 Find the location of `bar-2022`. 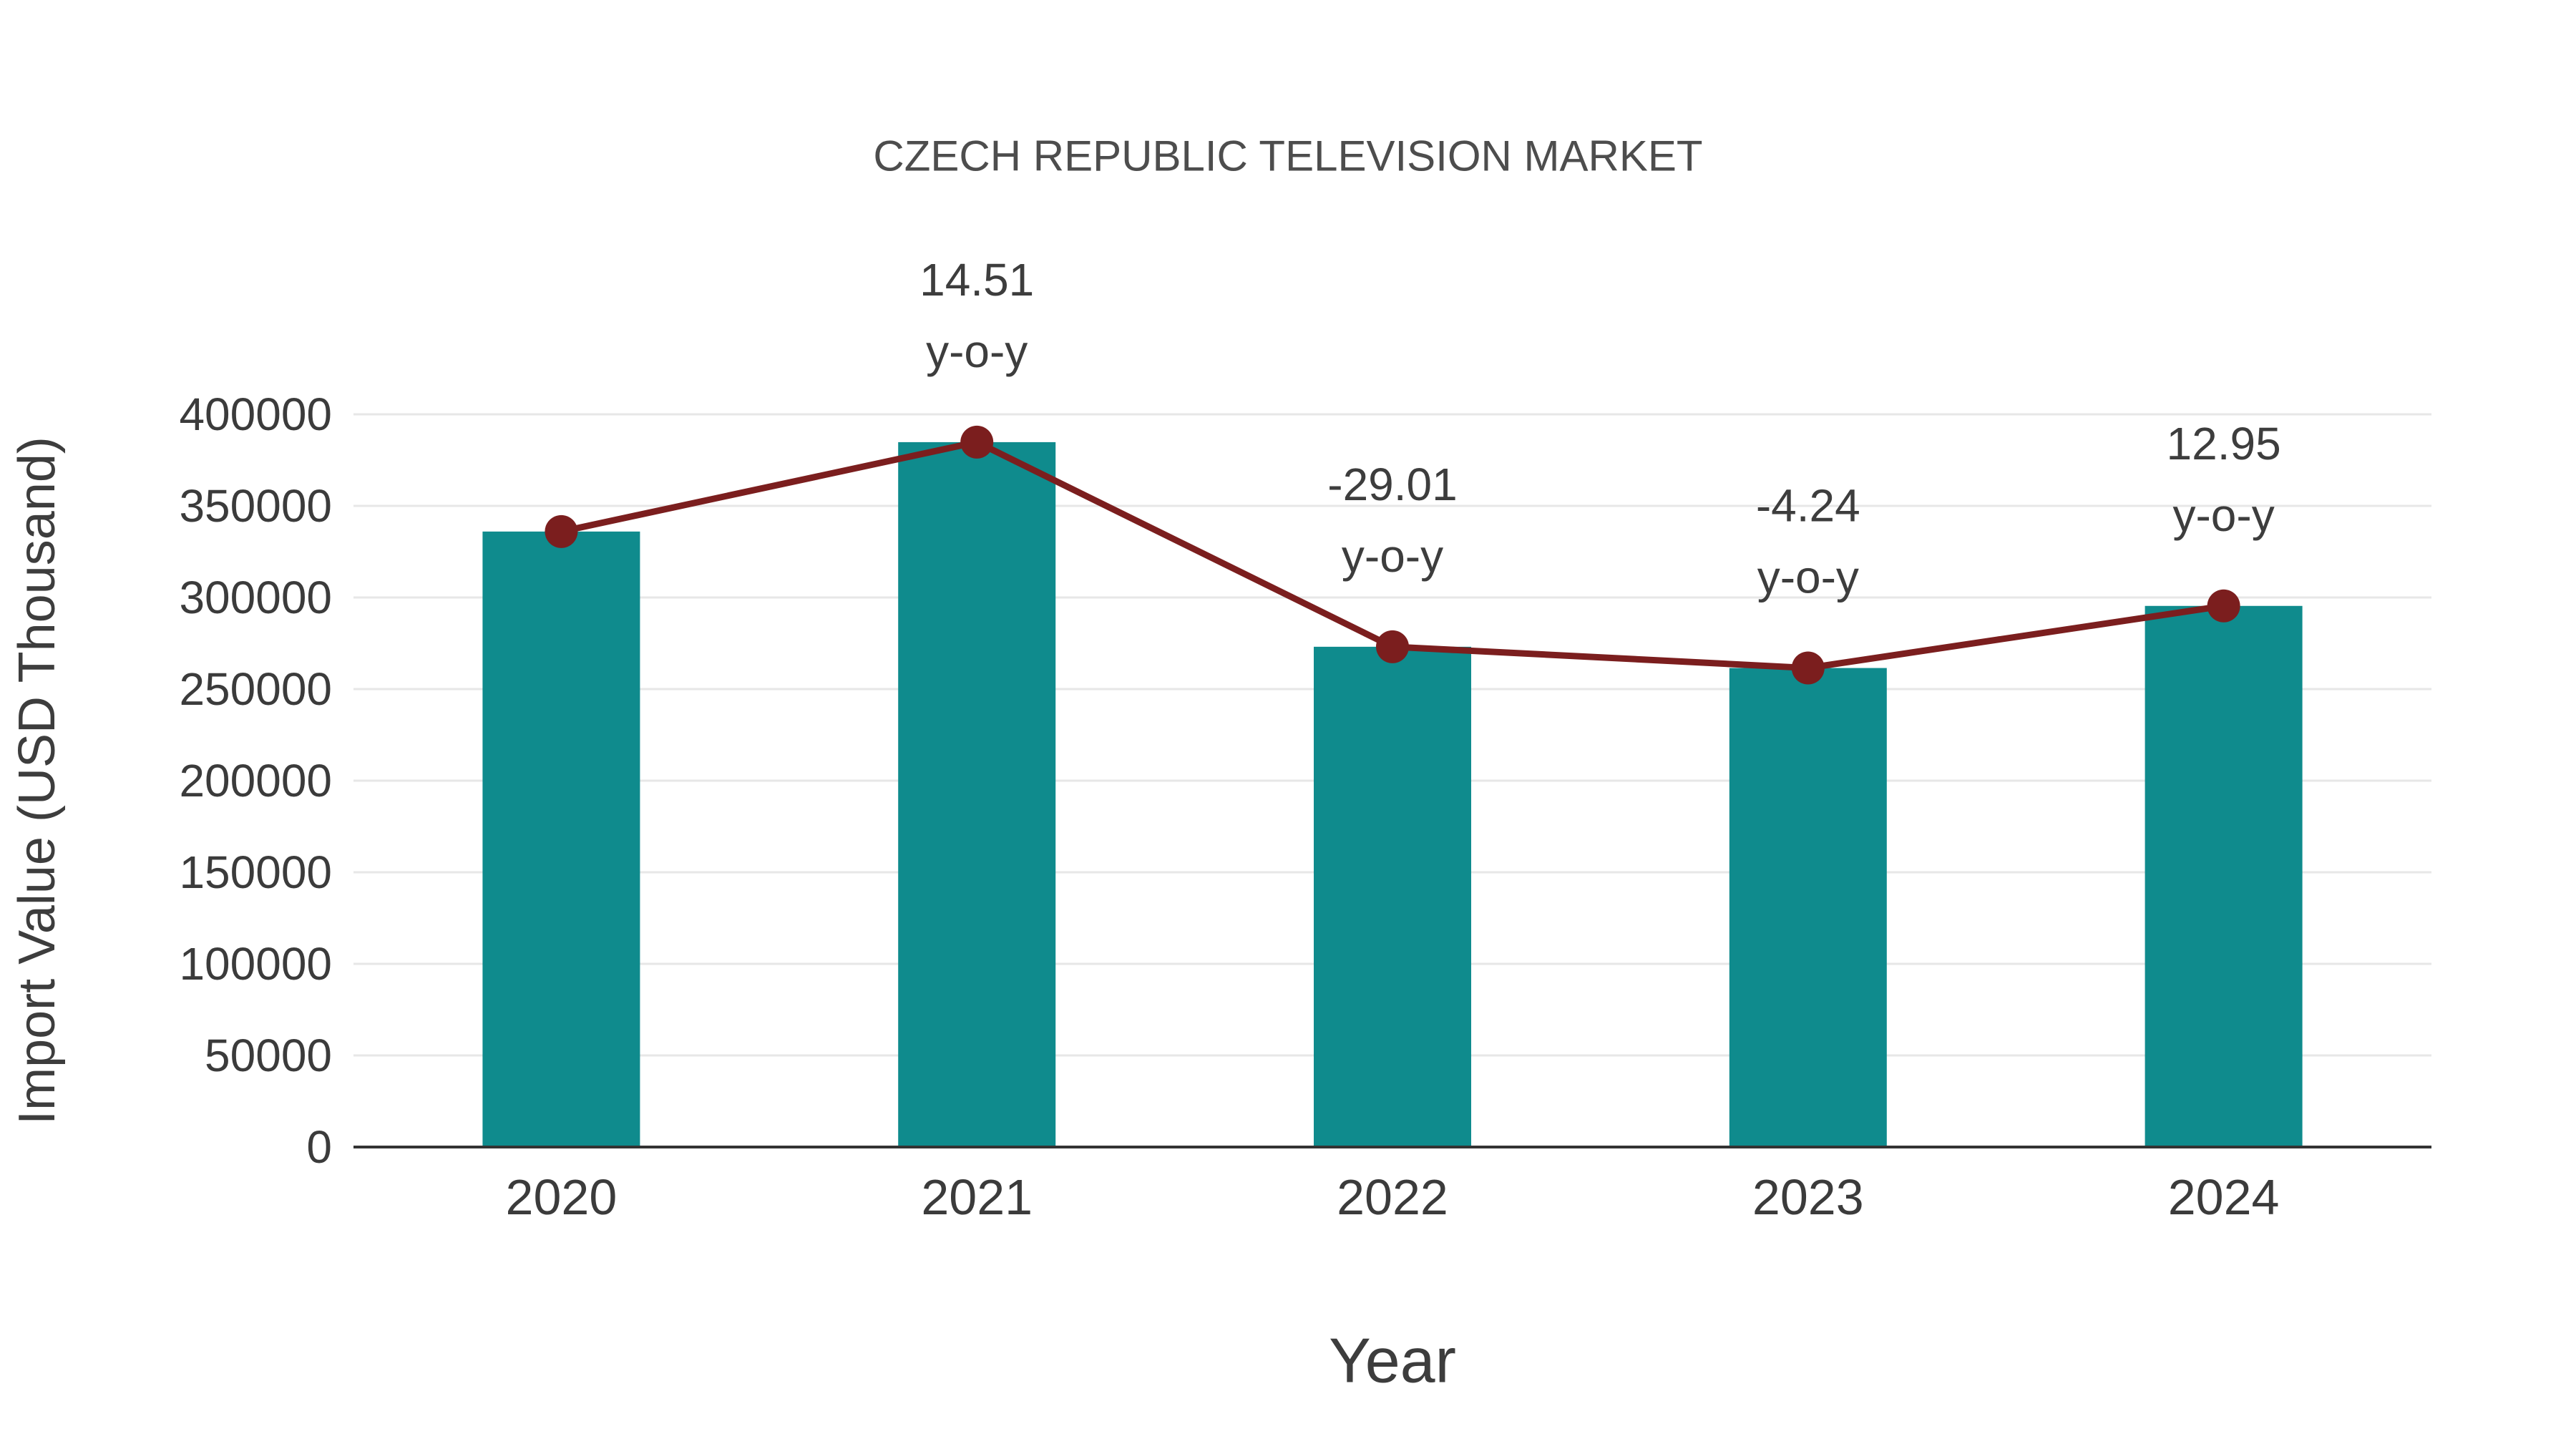

bar-2022 is located at coordinates (1392, 896).